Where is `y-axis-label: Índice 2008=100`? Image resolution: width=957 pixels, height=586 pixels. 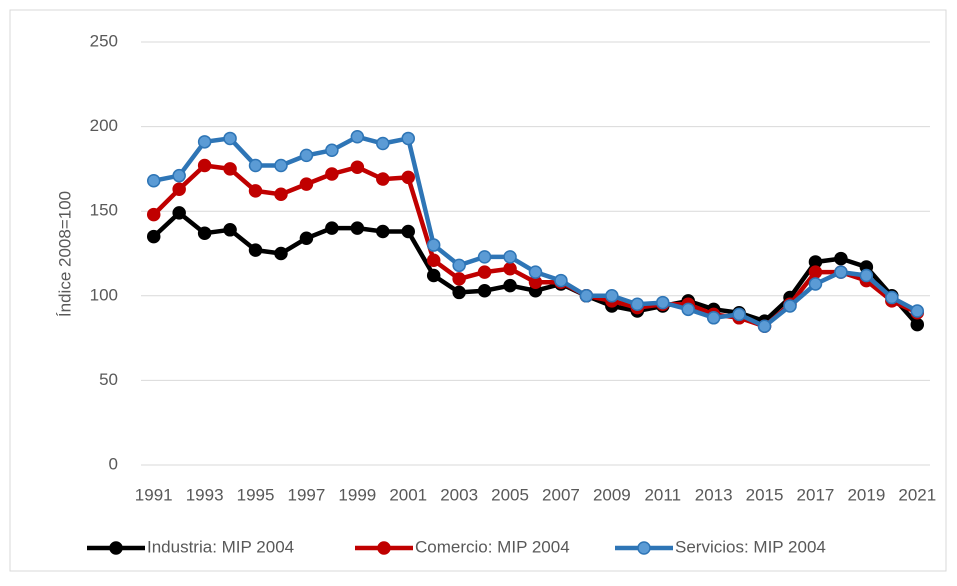 y-axis-label: Índice 2008=100 is located at coordinates (64, 254).